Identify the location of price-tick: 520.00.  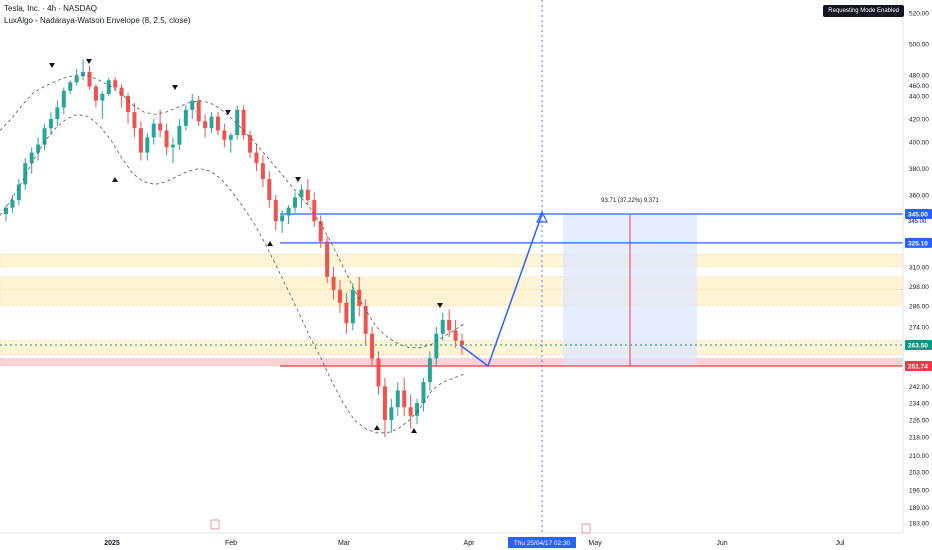
(919, 14).